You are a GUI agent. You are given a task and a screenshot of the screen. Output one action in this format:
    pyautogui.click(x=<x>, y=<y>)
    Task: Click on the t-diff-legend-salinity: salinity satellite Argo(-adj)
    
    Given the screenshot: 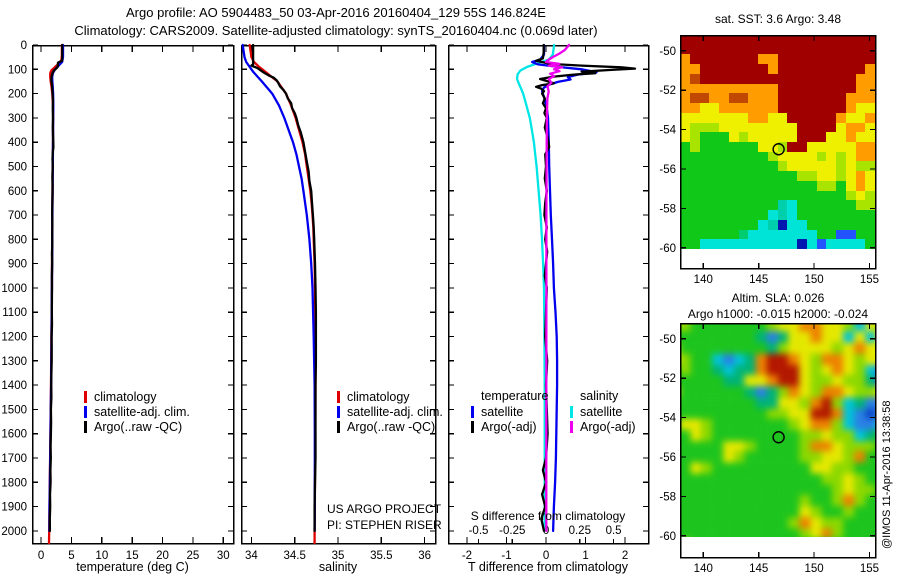 What is the action you would take?
    pyautogui.click(x=603, y=411)
    